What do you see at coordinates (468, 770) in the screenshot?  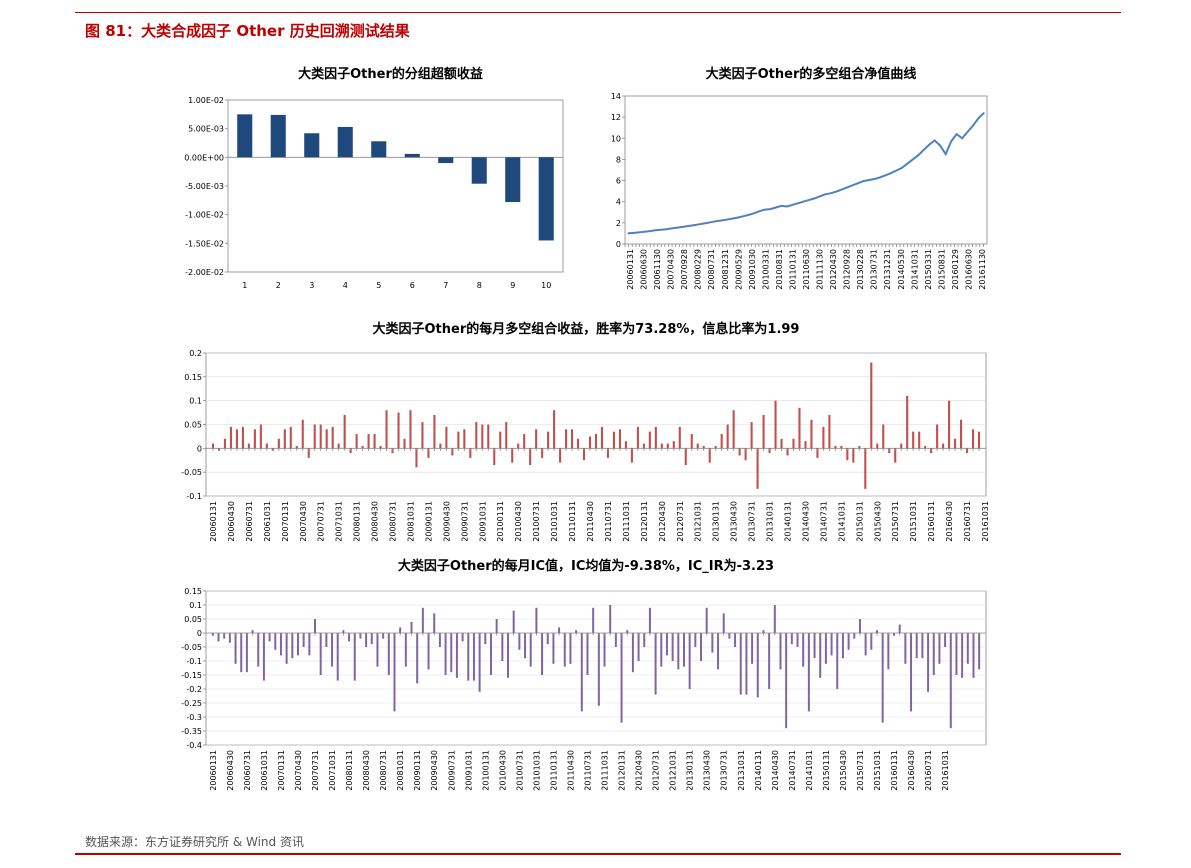 I see `monthly-ic-xtick-label: 20091031` at bounding box center [468, 770].